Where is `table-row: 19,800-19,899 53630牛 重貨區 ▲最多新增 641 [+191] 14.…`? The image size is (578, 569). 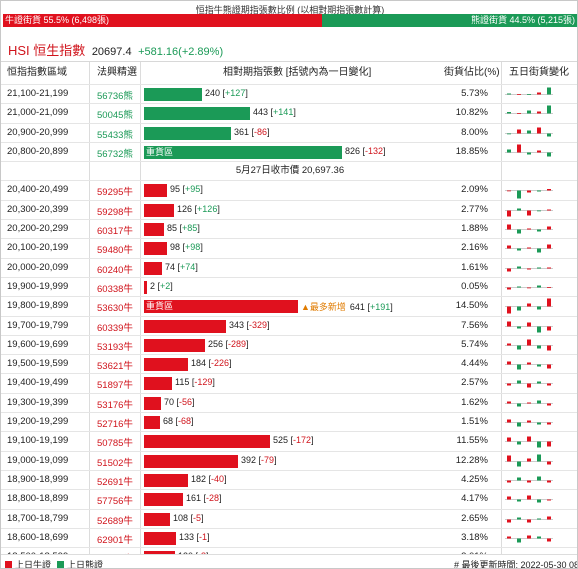
table-row: 19,800-19,899 53630牛 重貨區 ▲最多新增 641 [+191] 14.… is located at coordinates (289, 305).